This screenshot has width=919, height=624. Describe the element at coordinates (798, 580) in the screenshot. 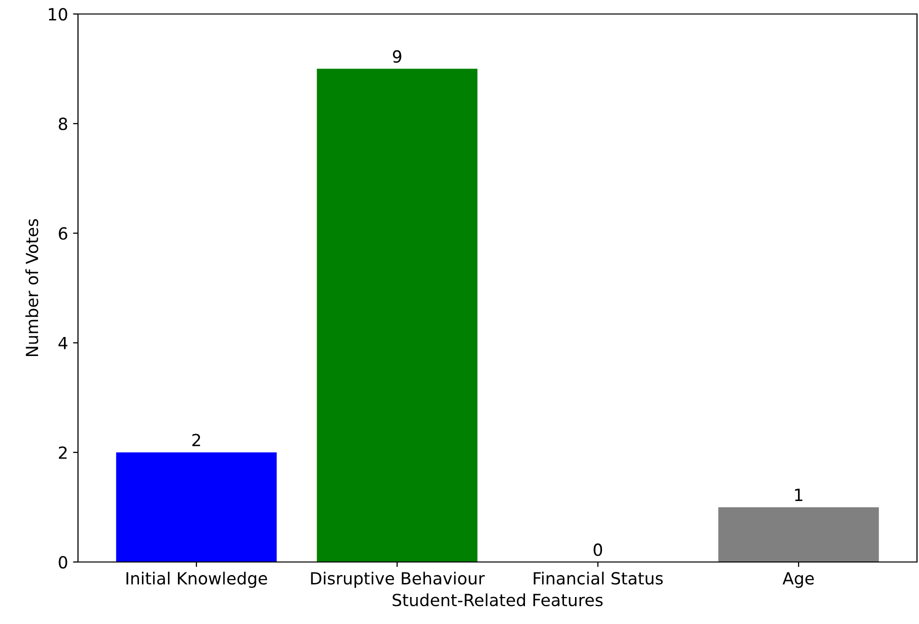

I see `x-tick-label: Age` at that location.